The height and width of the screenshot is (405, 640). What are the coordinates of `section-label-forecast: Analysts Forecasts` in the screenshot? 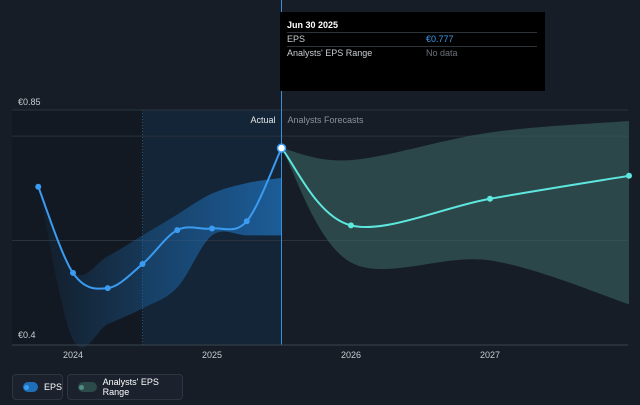 It's located at (326, 120).